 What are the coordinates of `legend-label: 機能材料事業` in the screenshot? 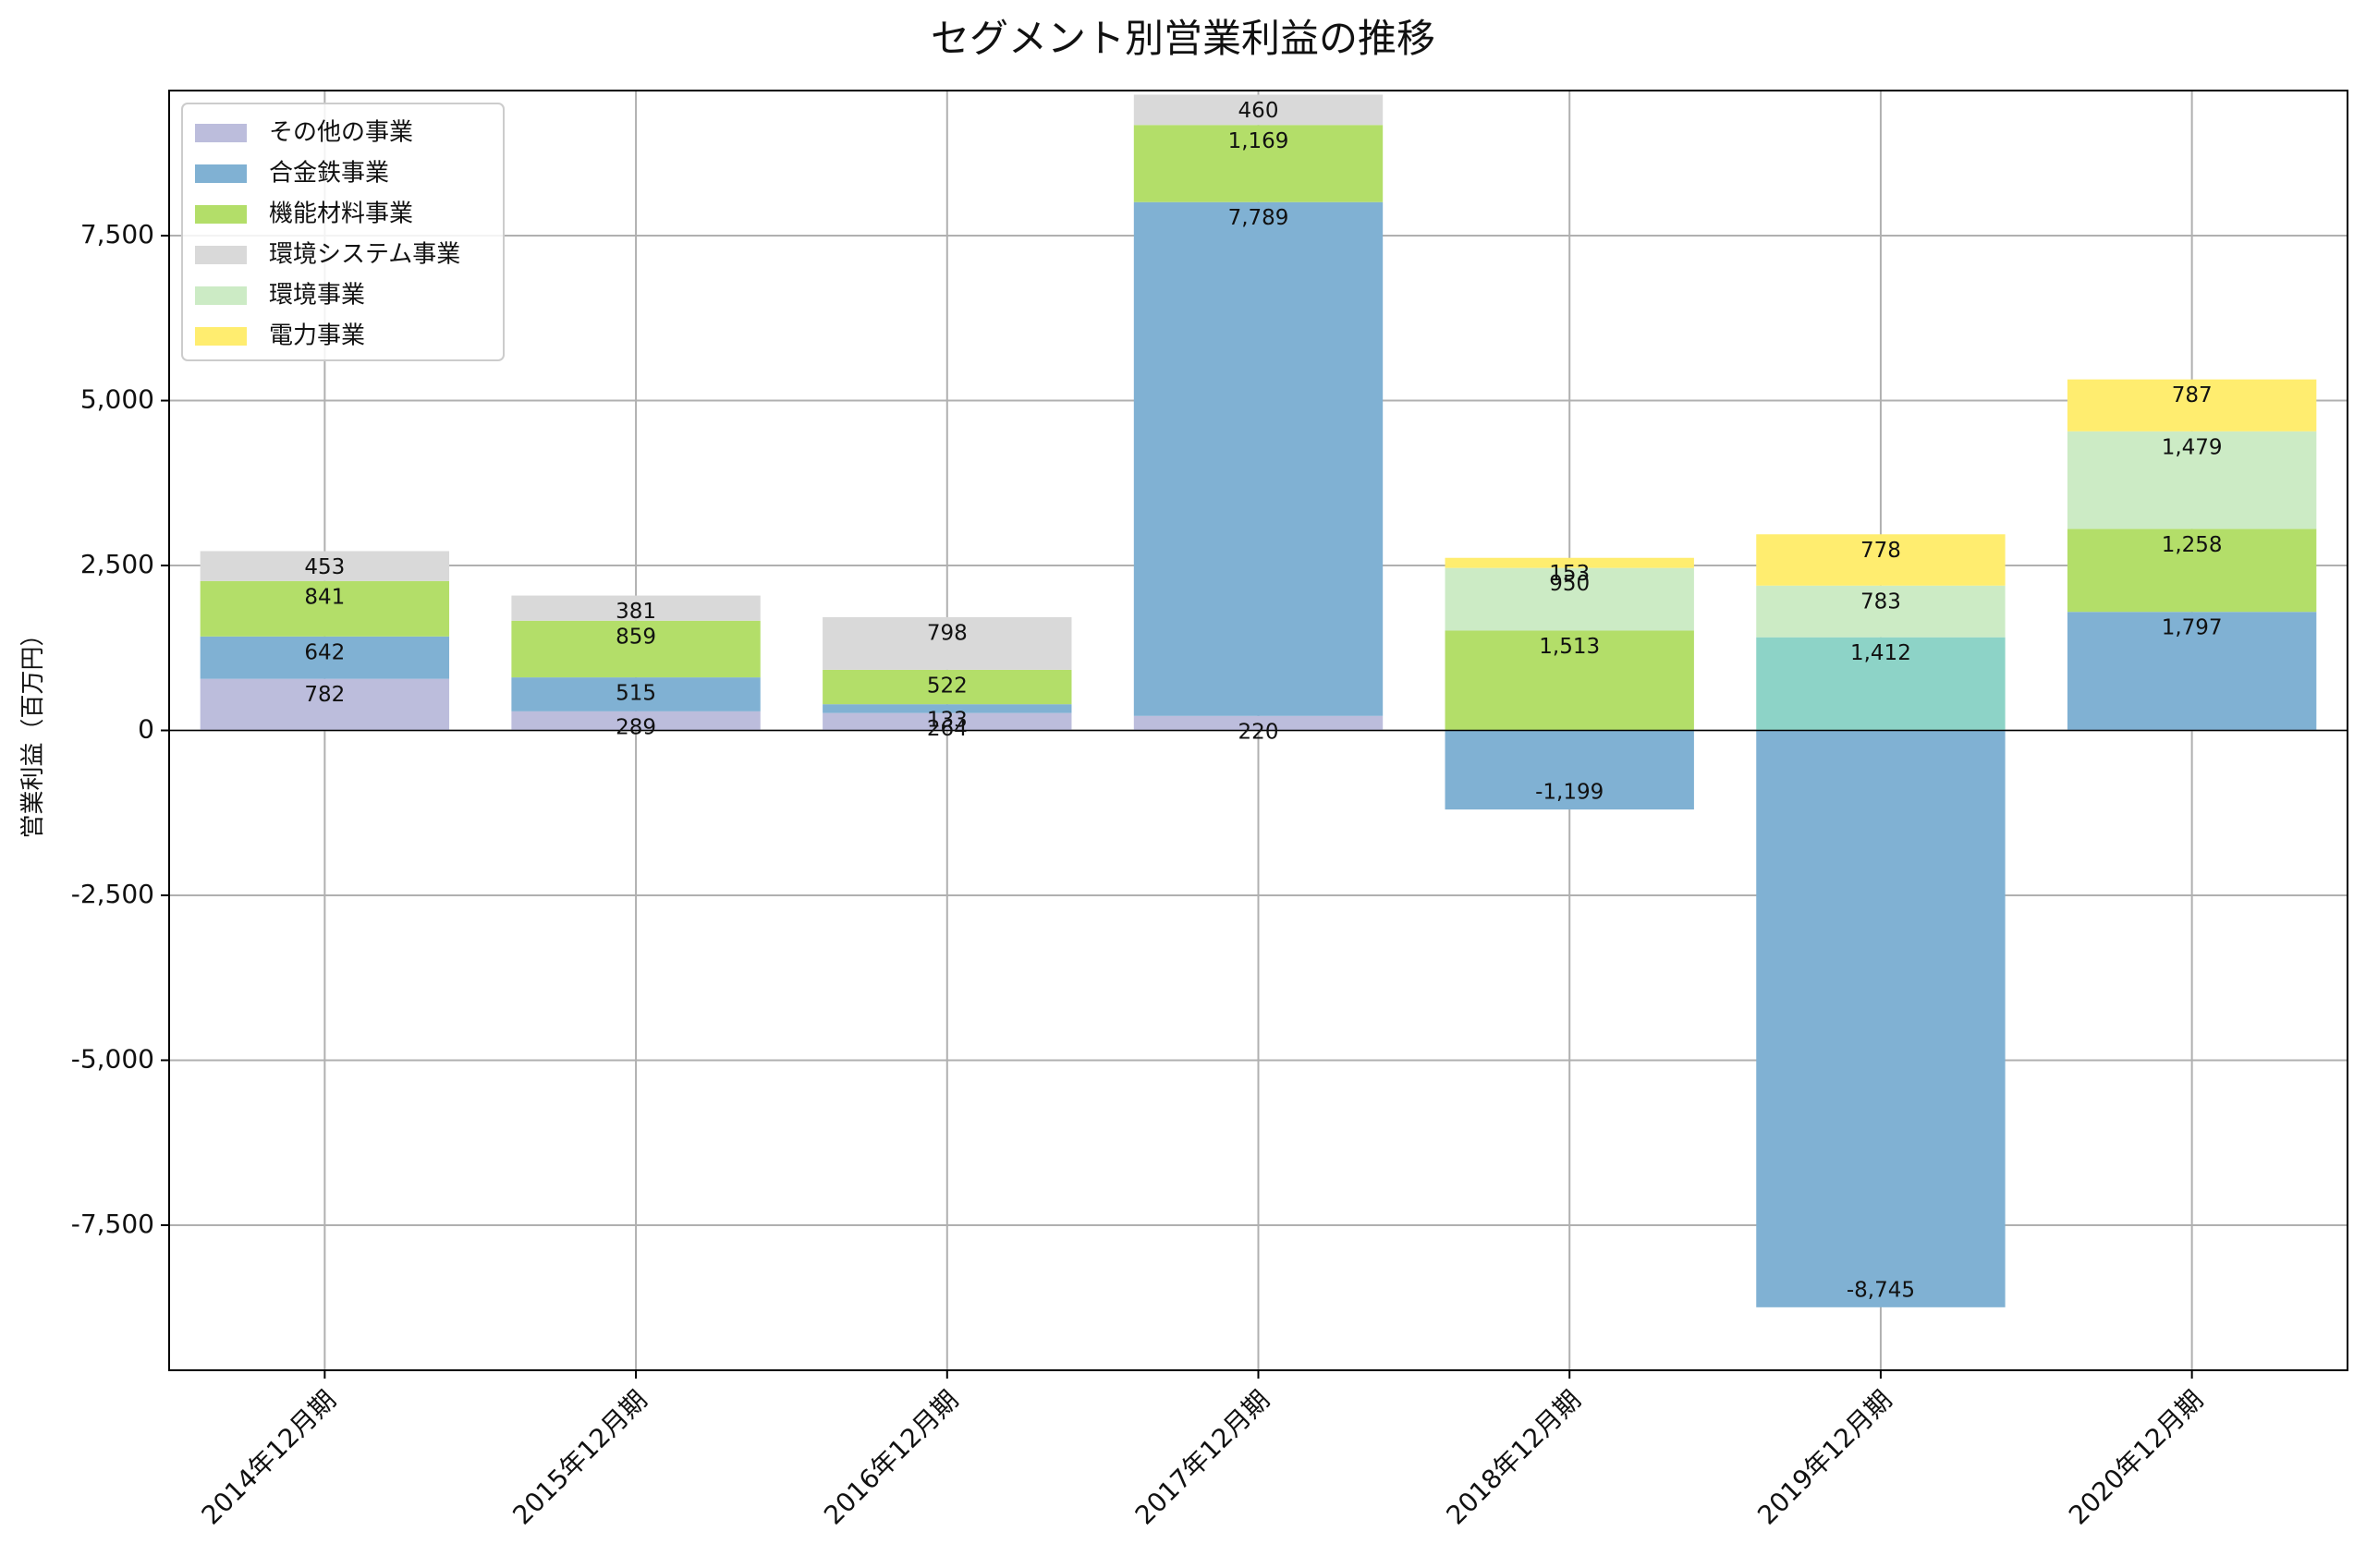 It's located at (341, 214).